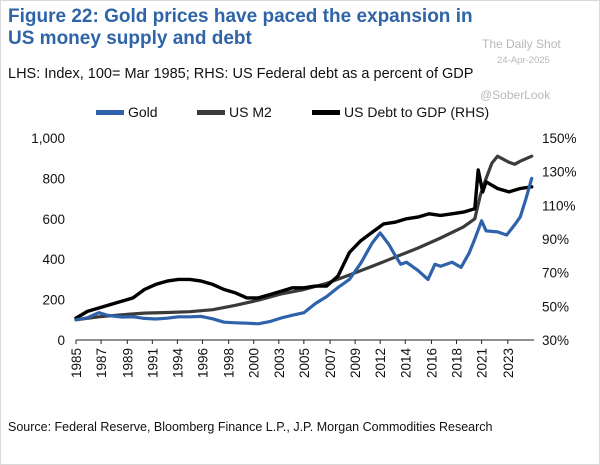  What do you see at coordinates (127, 112) in the screenshot?
I see `legend-item-gold: Gold` at bounding box center [127, 112].